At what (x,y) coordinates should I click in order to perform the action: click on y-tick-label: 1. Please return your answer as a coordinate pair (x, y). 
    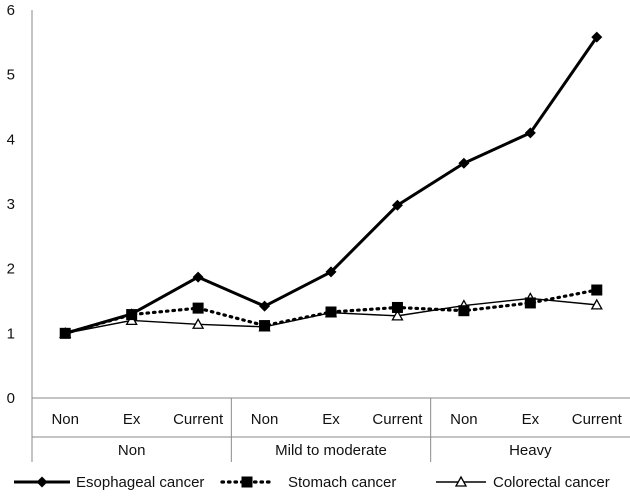
    Looking at the image, I should click on (11, 333).